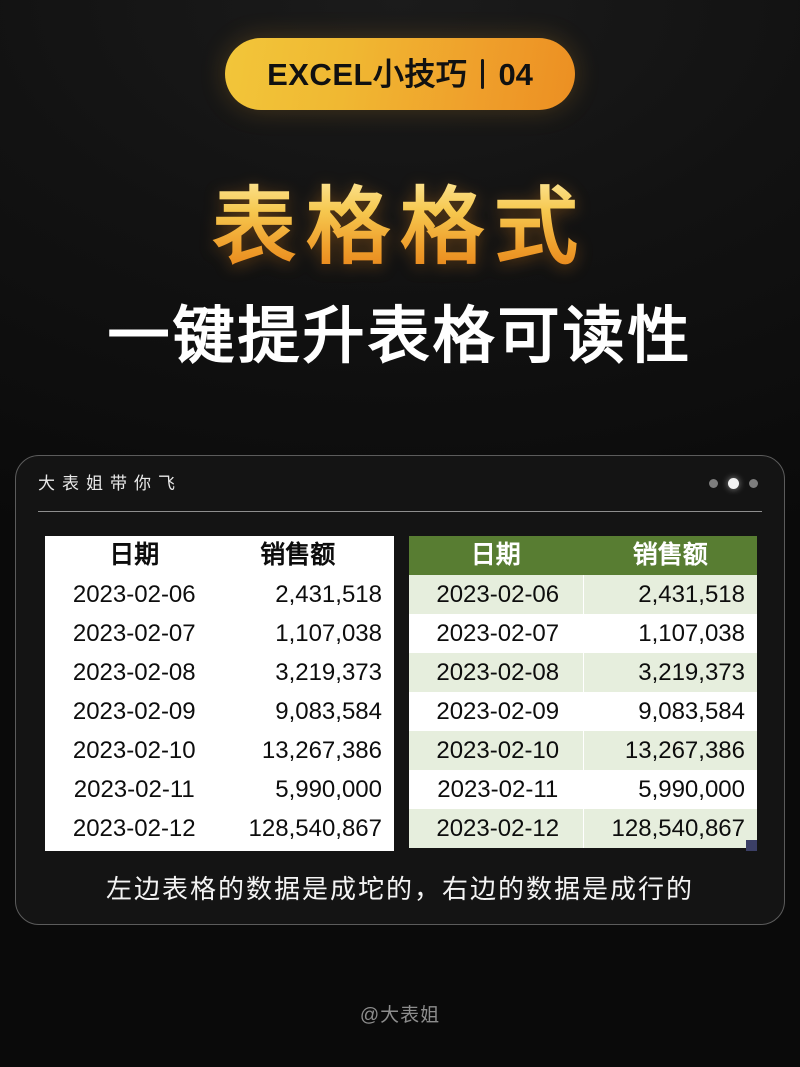  I want to click on plain-col-header-date: 日期, so click(132, 555).